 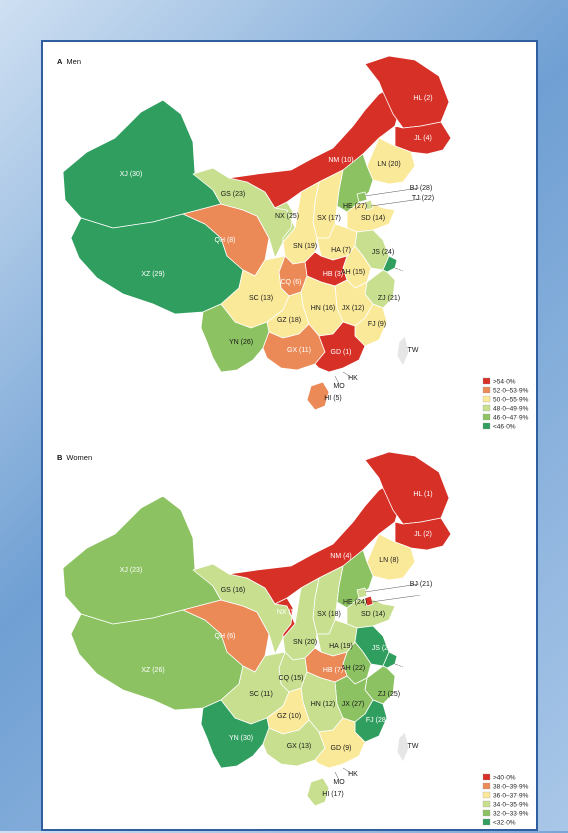 What do you see at coordinates (504, 382) in the screenshot?
I see `legend-label: >54·0%` at bounding box center [504, 382].